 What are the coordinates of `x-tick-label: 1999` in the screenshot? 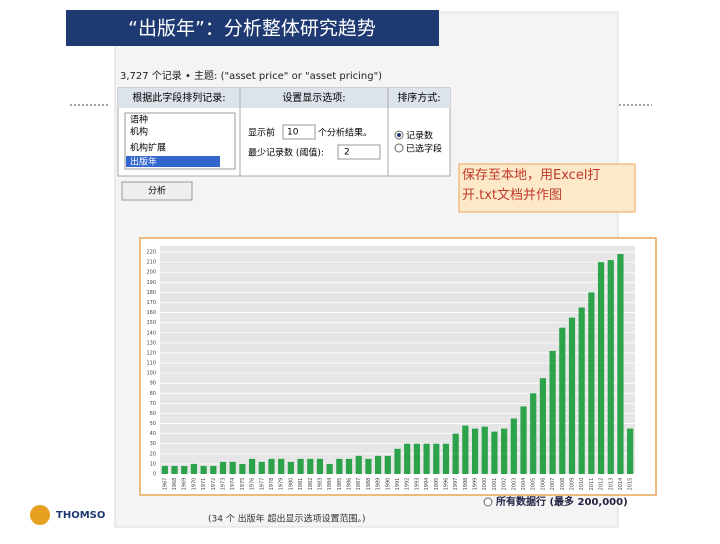 It's located at (476, 484).